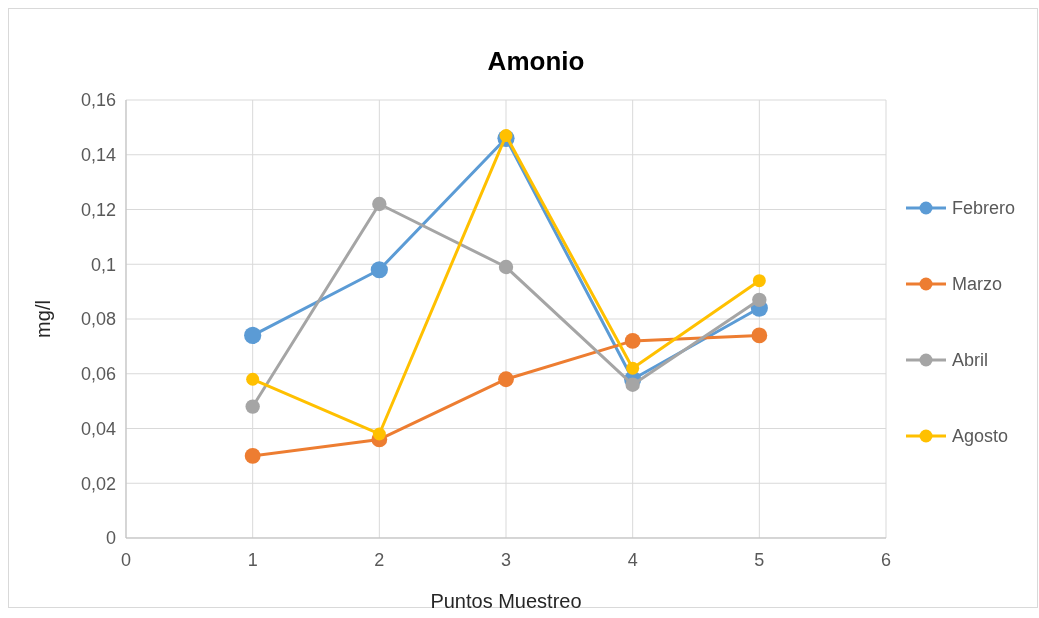  I want to click on y-tick-label: 0,1, so click(103, 264).